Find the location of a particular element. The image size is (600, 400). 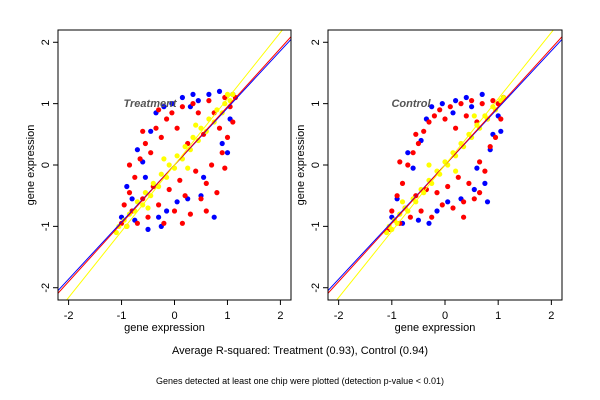

x-axis-label: gene expression is located at coordinates (164, 328).